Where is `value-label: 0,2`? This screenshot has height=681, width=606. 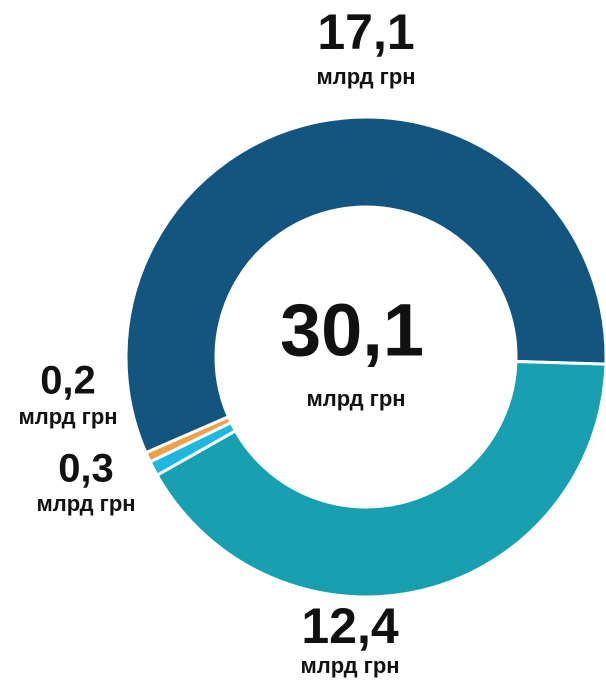
value-label: 0,2 is located at coordinates (68, 381).